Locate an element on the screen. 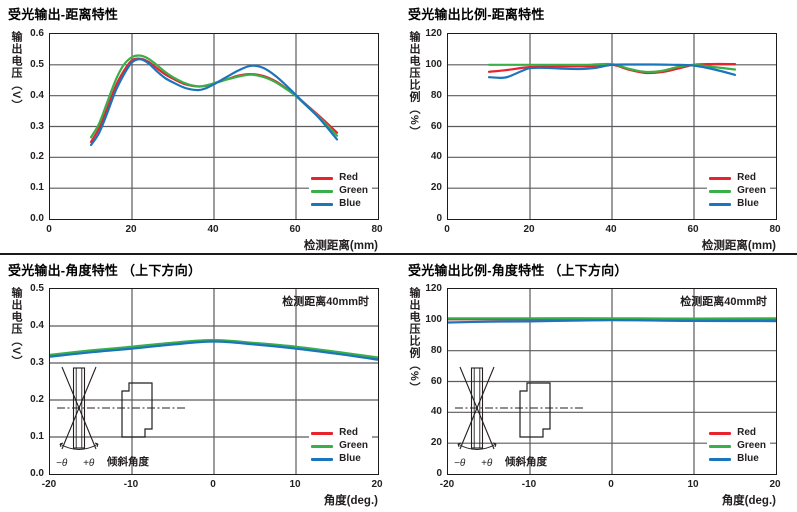 This screenshot has height=512, width=797. y-tick-label: 20 is located at coordinates (436, 443).